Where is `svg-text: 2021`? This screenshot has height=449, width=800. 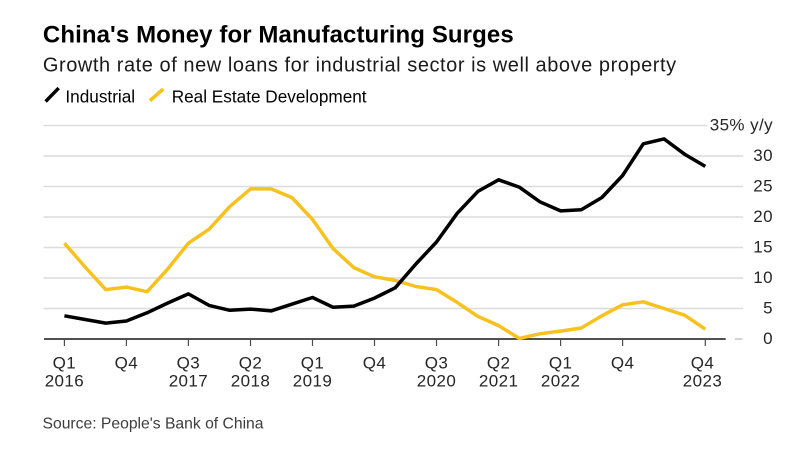
svg-text: 2021 is located at coordinates (498, 380).